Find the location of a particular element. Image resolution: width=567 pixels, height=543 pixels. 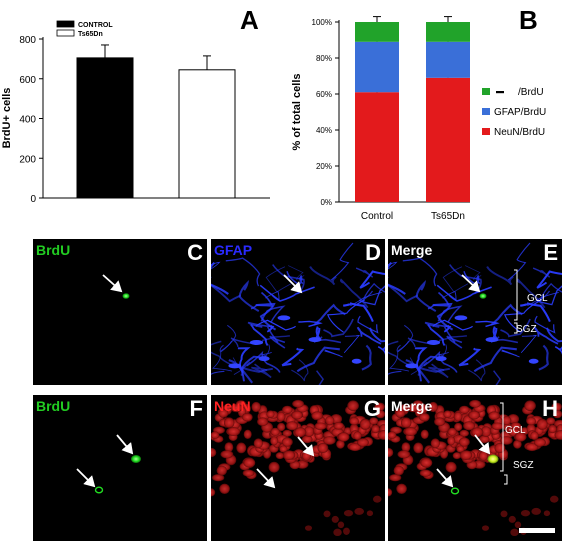

y-tick-label: 600 is located at coordinates (27, 80).